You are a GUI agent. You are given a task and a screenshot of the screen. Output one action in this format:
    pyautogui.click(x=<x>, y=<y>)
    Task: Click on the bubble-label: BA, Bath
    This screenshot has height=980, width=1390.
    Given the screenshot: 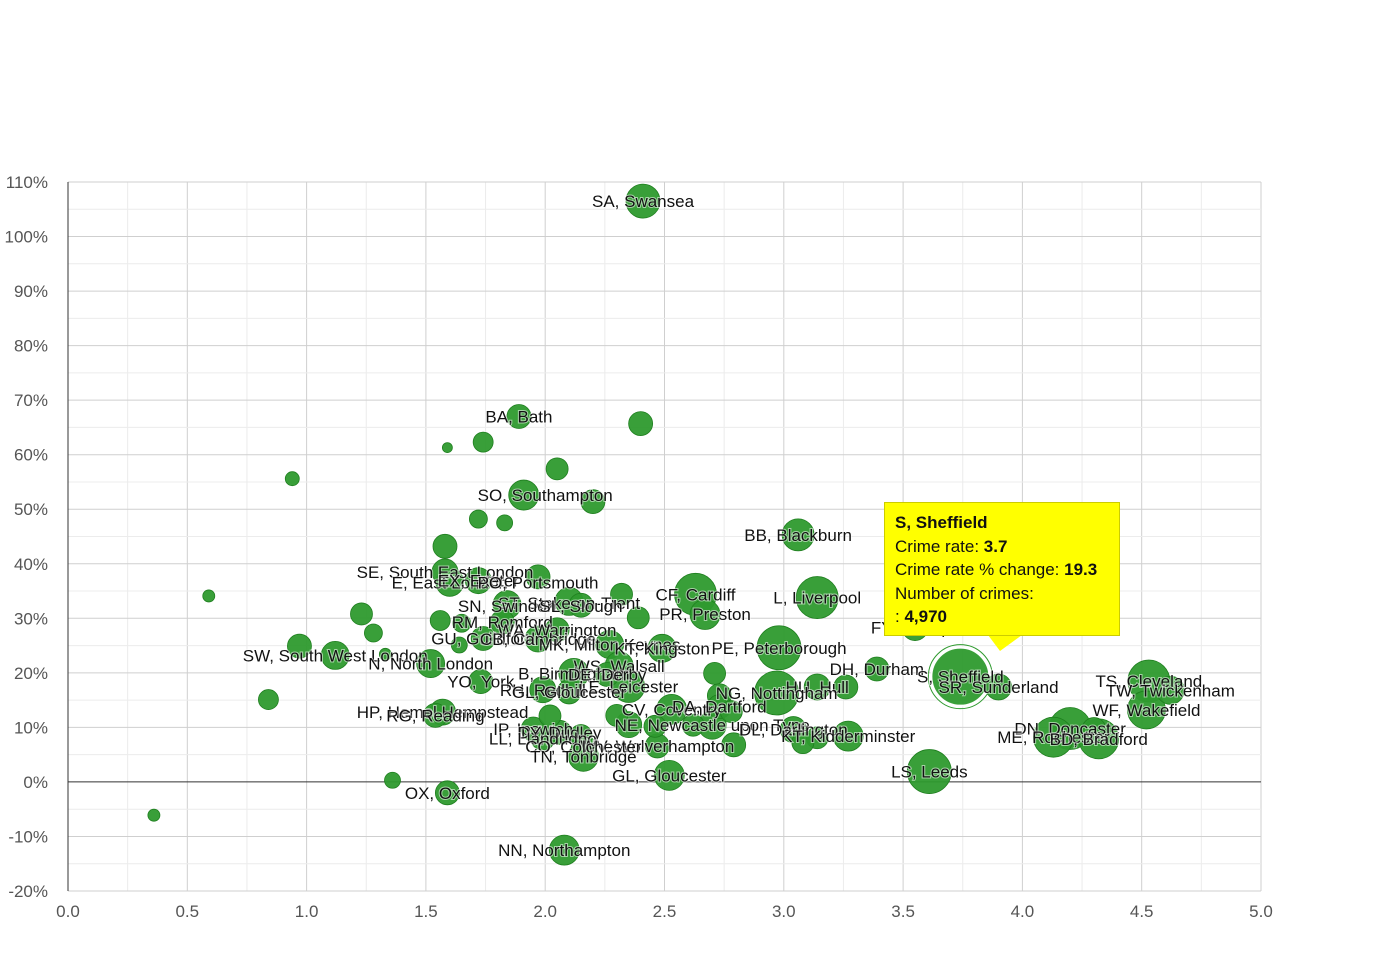 What is the action you would take?
    pyautogui.click(x=518, y=417)
    